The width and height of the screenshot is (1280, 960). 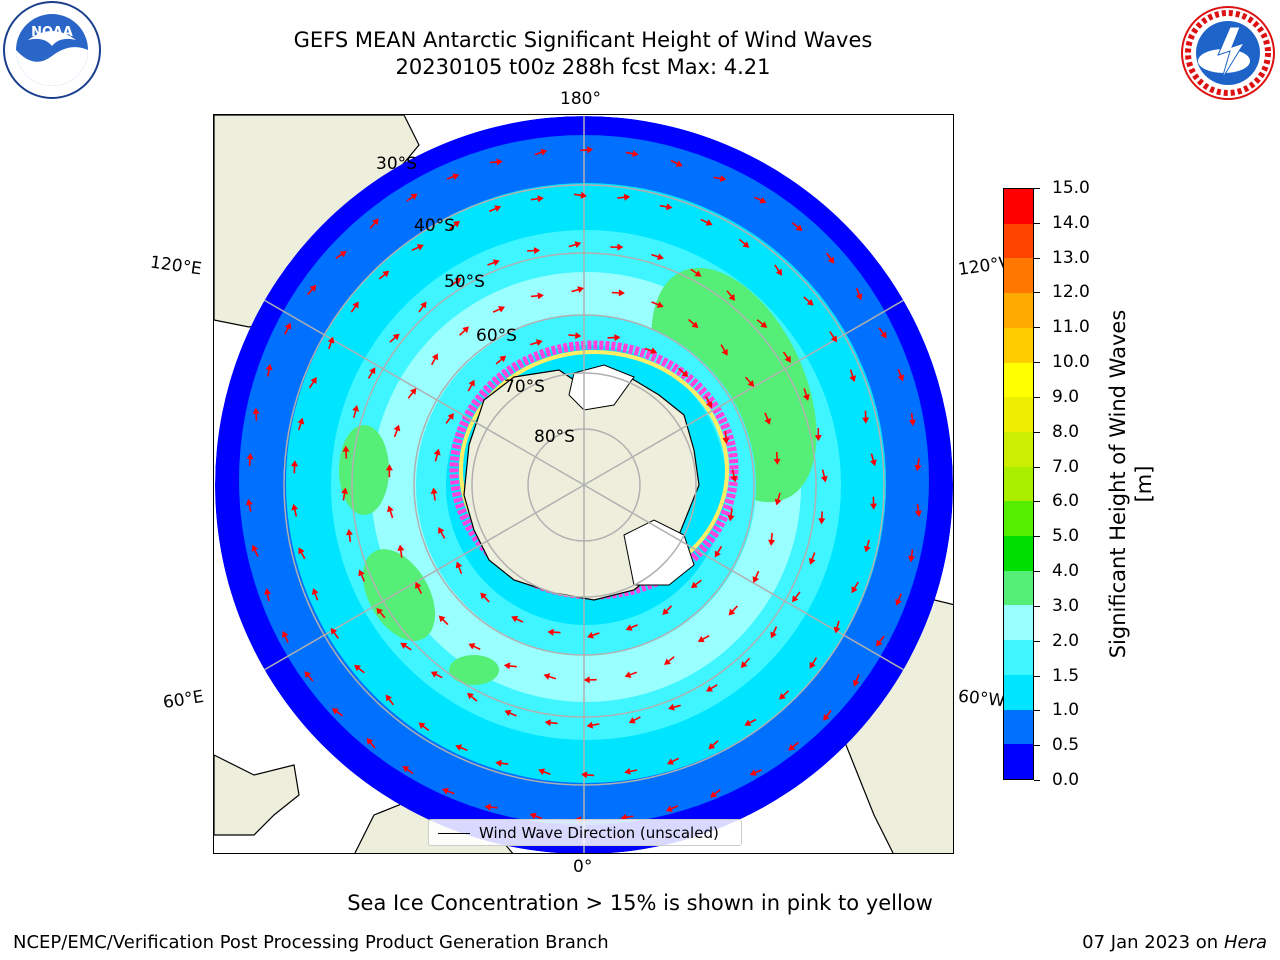 What do you see at coordinates (524, 387) in the screenshot?
I see `lat-label-70s: 70°S` at bounding box center [524, 387].